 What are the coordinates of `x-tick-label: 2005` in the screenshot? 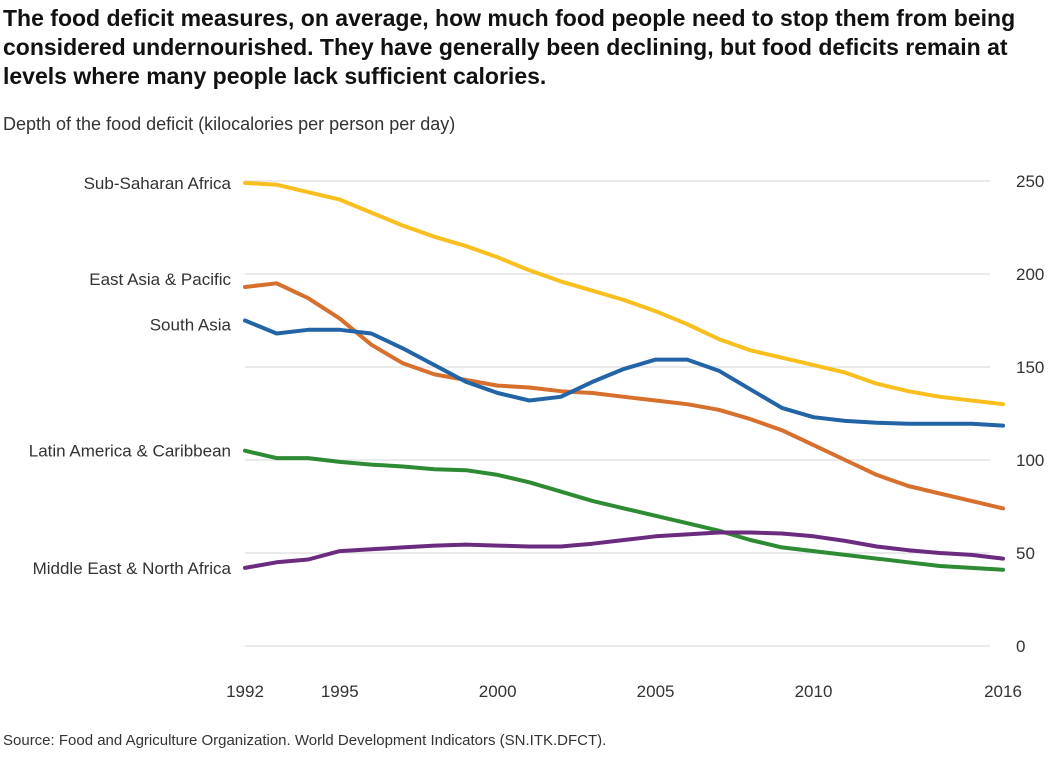 It's located at (656, 691).